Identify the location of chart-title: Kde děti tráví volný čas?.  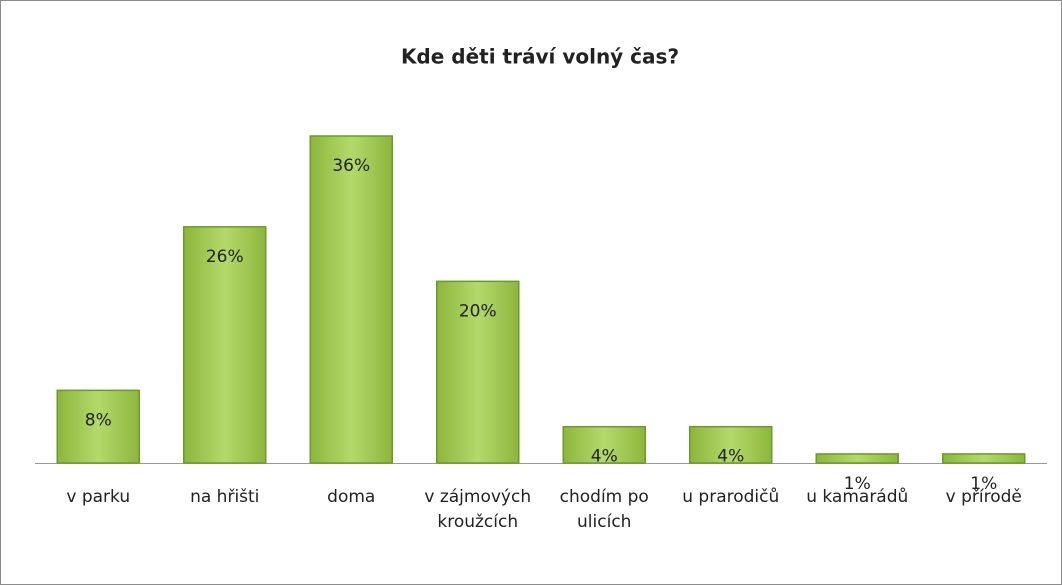
(540, 57).